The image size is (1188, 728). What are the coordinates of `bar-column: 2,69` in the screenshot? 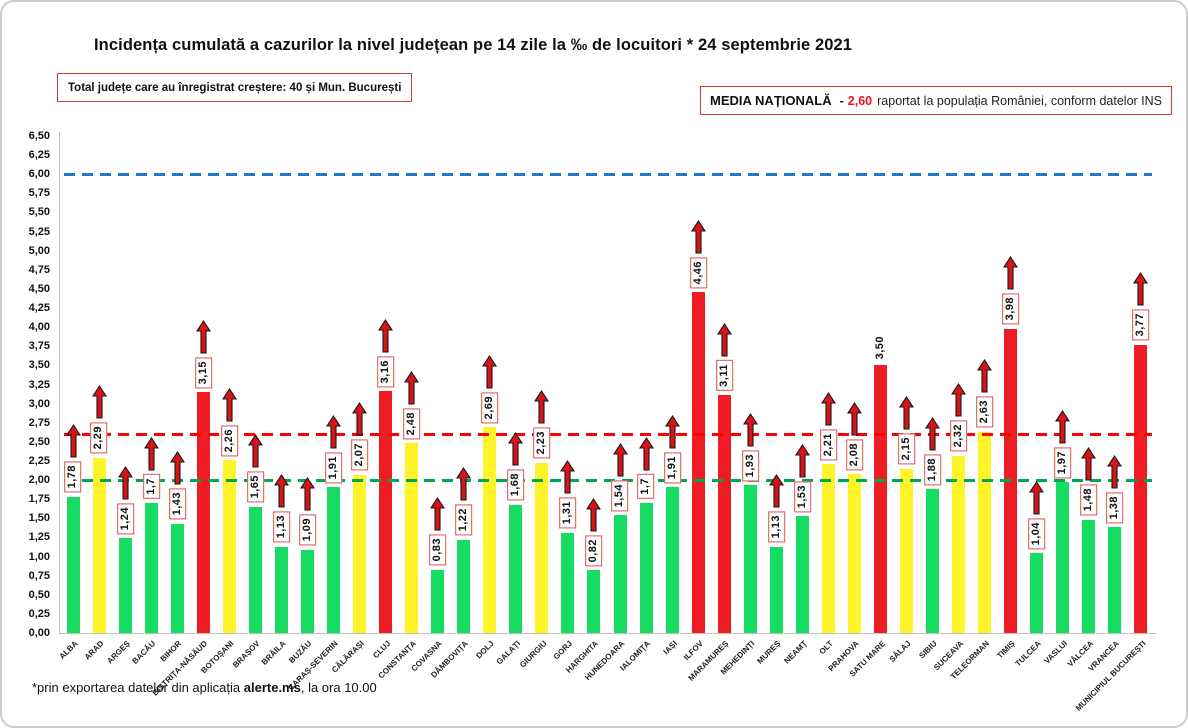 It's located at (490, 384).